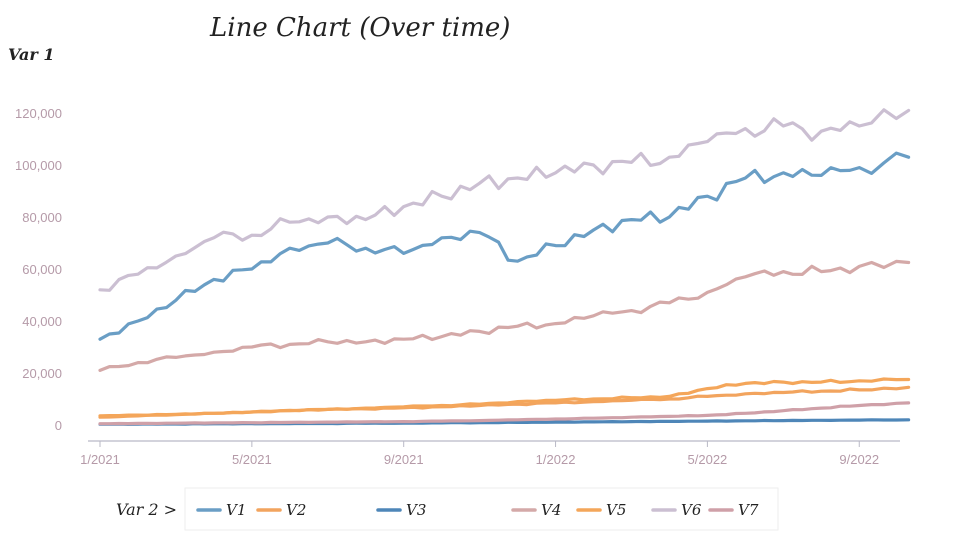  Describe the element at coordinates (58, 425) in the screenshot. I see `y-tick-label: 0` at that location.